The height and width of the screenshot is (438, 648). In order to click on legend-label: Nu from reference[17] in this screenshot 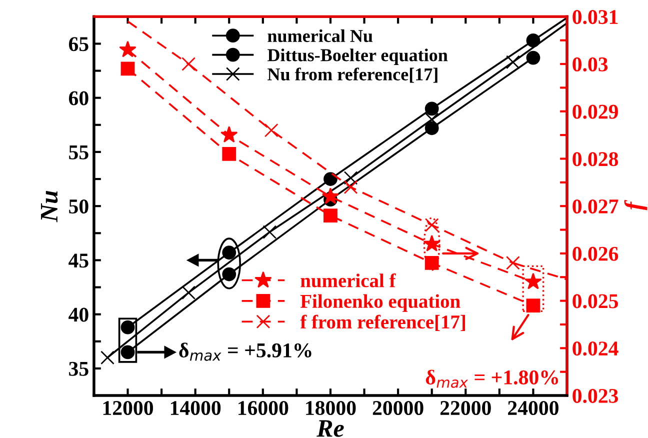, I will do `click(353, 75)`.